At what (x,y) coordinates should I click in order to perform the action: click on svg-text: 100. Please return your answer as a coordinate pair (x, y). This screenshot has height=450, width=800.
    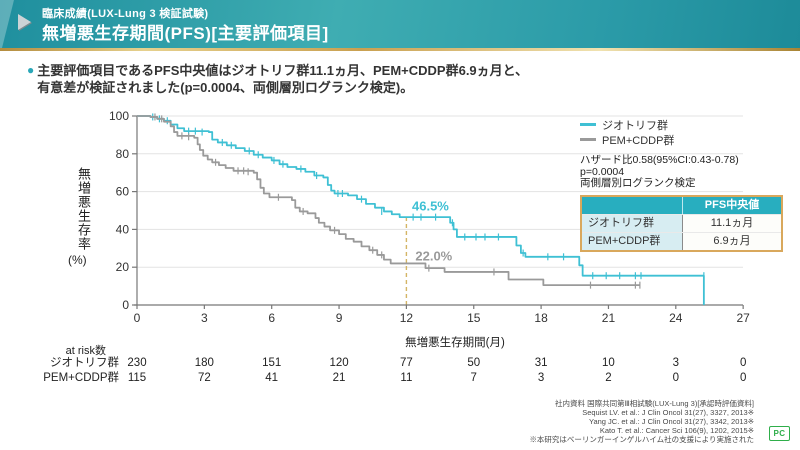
    Looking at the image, I should click on (119, 116).